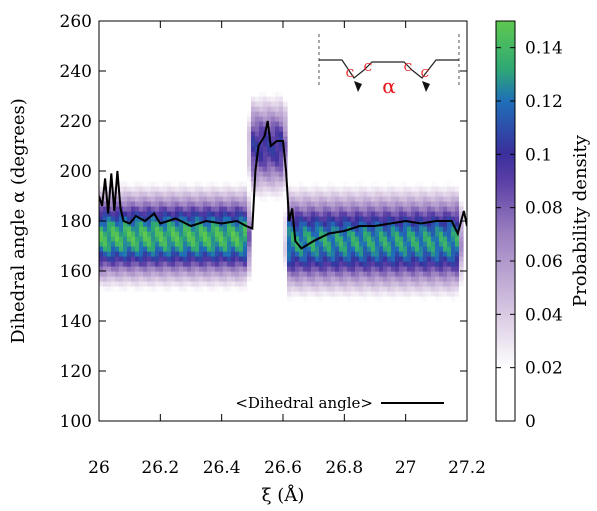 The width and height of the screenshot is (597, 511). What do you see at coordinates (544, 209) in the screenshot?
I see `colorbar-tick-label: 0.08` at bounding box center [544, 209].